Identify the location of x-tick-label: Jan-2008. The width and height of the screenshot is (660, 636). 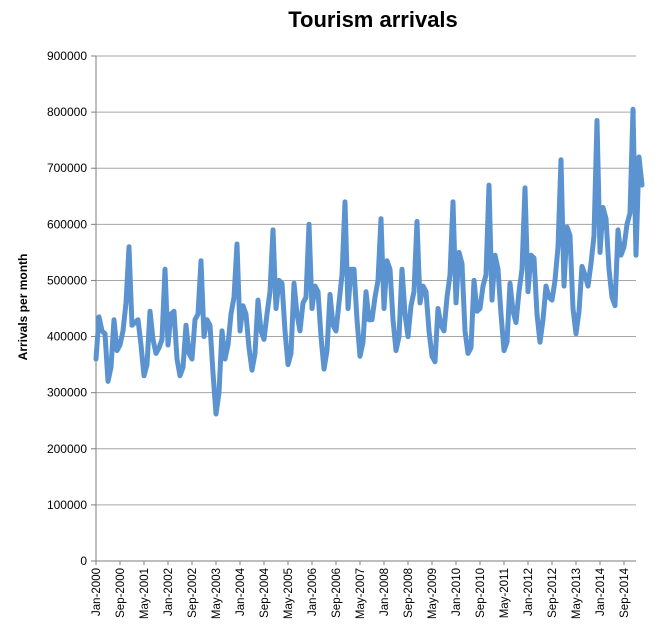
(385, 592).